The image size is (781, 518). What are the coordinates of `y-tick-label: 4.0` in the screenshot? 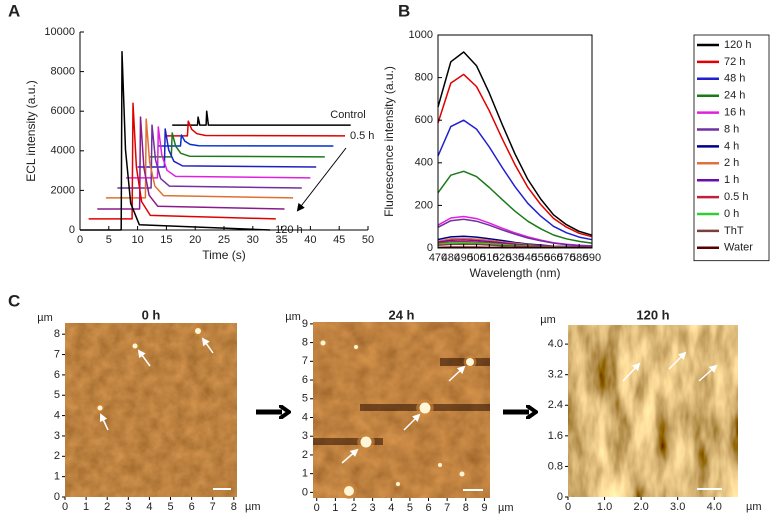 It's located at (555, 344).